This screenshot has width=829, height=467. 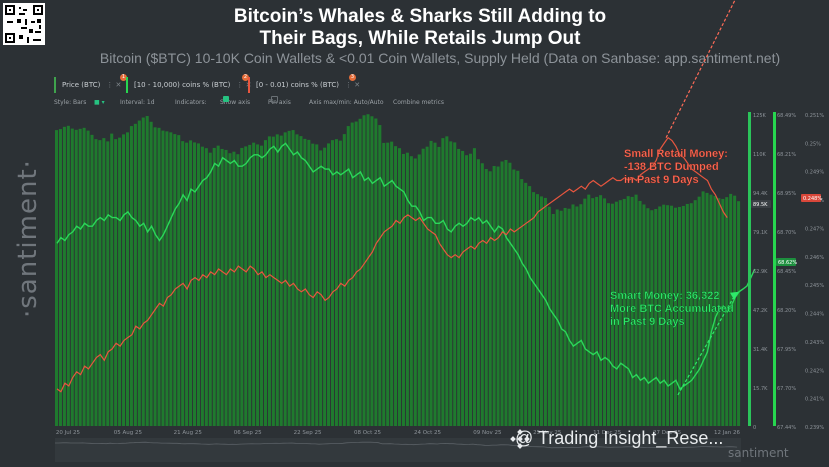 What do you see at coordinates (235, 102) in the screenshot?
I see `show-axis-label: Show axis` at bounding box center [235, 102].